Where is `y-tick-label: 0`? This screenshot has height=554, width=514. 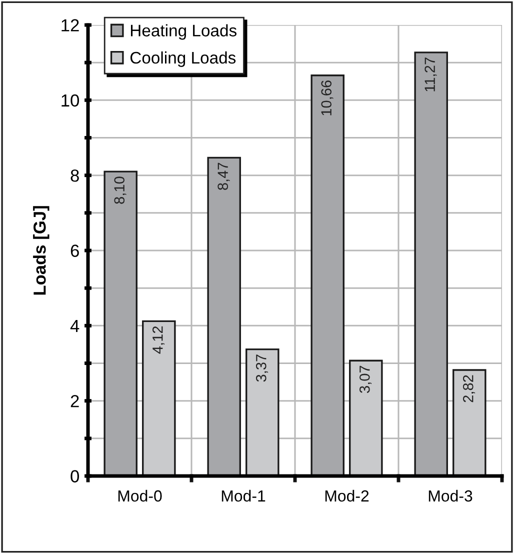 y-tick-label: 0 is located at coordinates (74, 476).